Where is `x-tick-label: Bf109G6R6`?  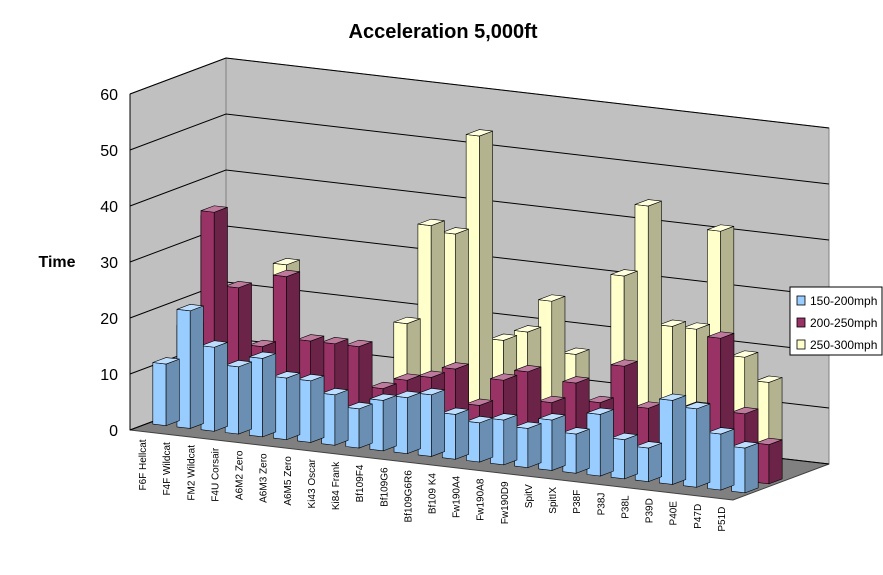
x-tick-label: Bf109G6R6 is located at coordinates (408, 496).